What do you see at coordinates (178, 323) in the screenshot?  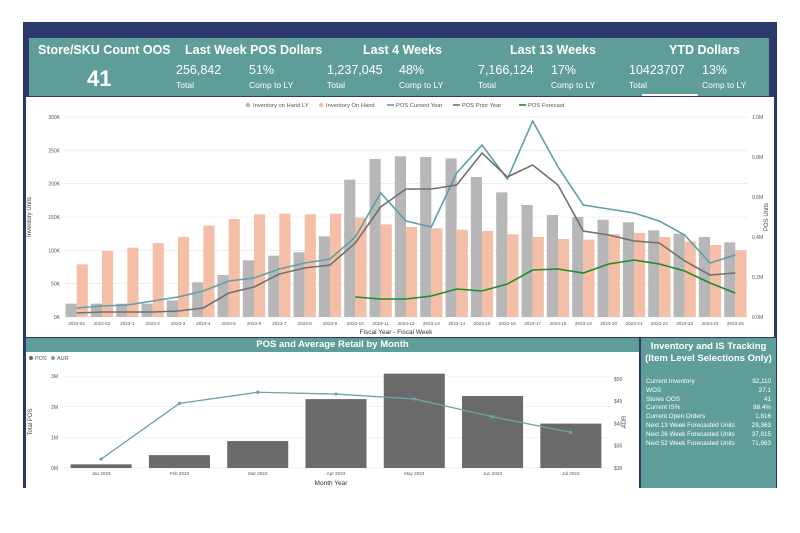 I see `top-x-tick-label: 2023-3` at bounding box center [178, 323].